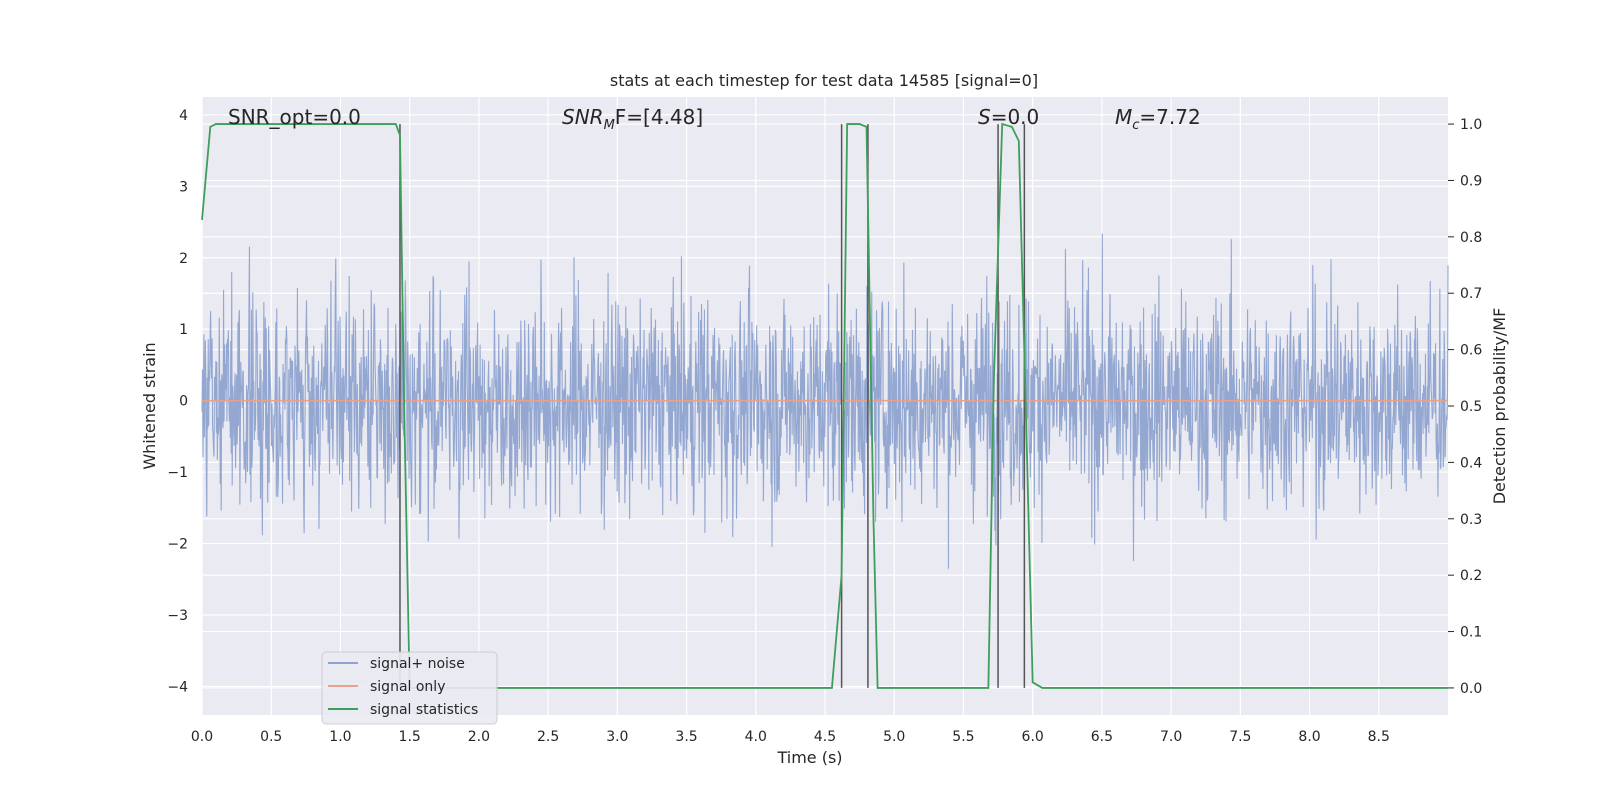 This screenshot has height=800, width=1600. I want to click on x-tick-label: 5.0, so click(894, 737).